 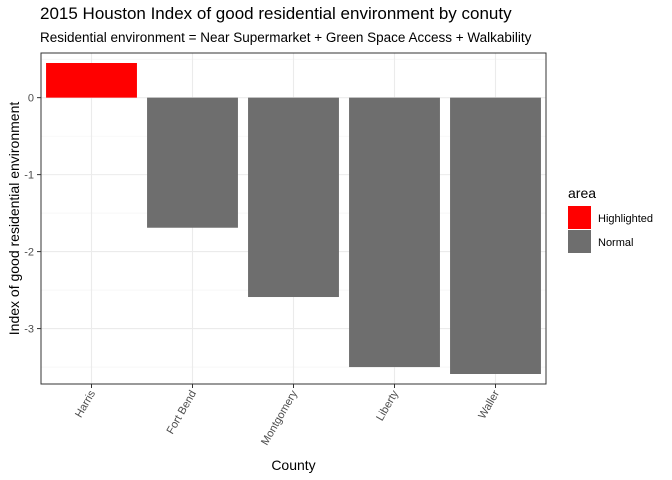 What do you see at coordinates (31, 99) in the screenshot?
I see `y-tick-label: 0` at bounding box center [31, 99].